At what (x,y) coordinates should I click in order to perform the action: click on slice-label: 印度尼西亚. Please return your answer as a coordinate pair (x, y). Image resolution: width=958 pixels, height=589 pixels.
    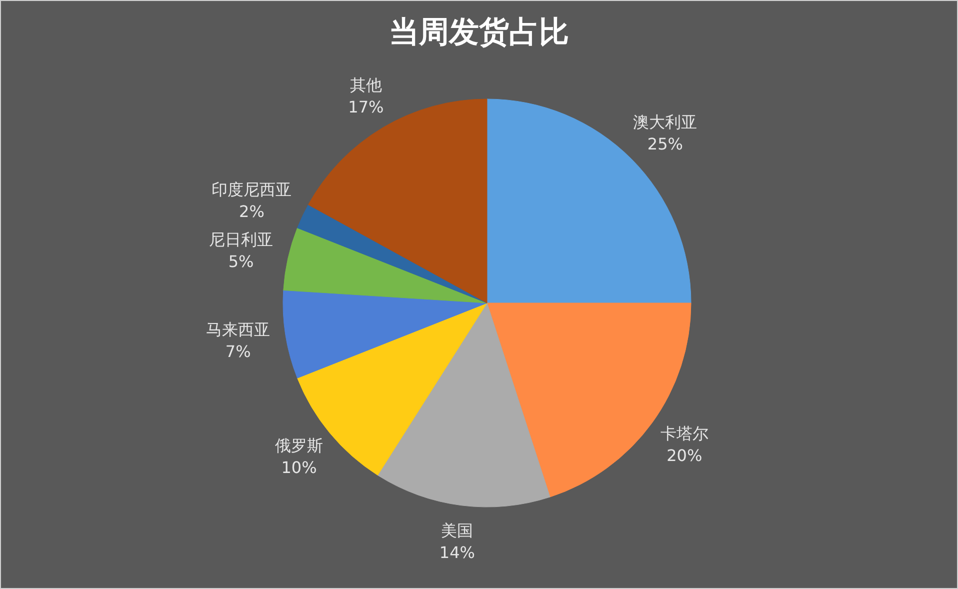
    Looking at the image, I should click on (252, 190).